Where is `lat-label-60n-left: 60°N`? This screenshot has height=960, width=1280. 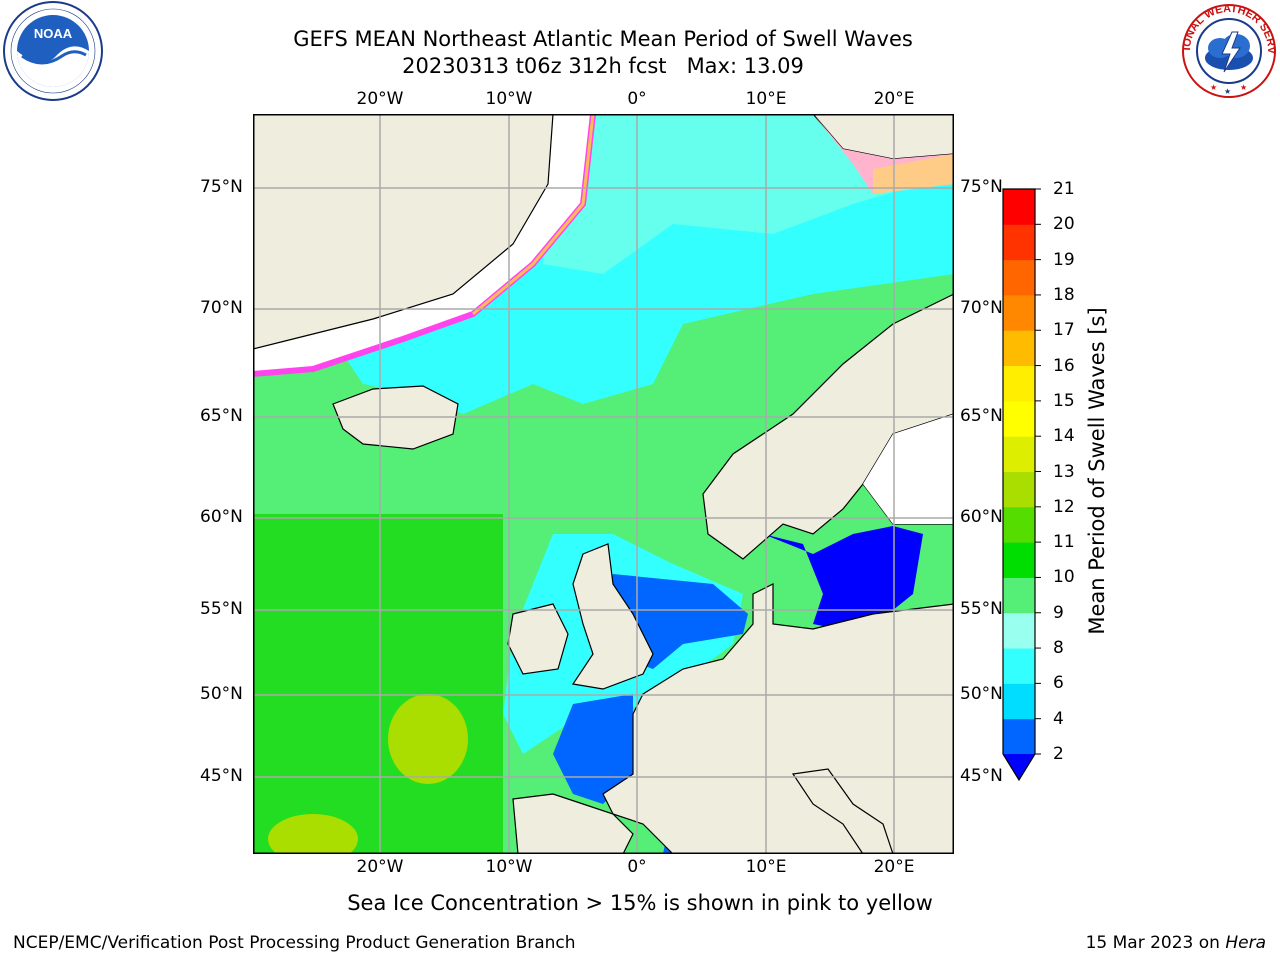 lat-label-60n-left: 60°N is located at coordinates (221, 517).